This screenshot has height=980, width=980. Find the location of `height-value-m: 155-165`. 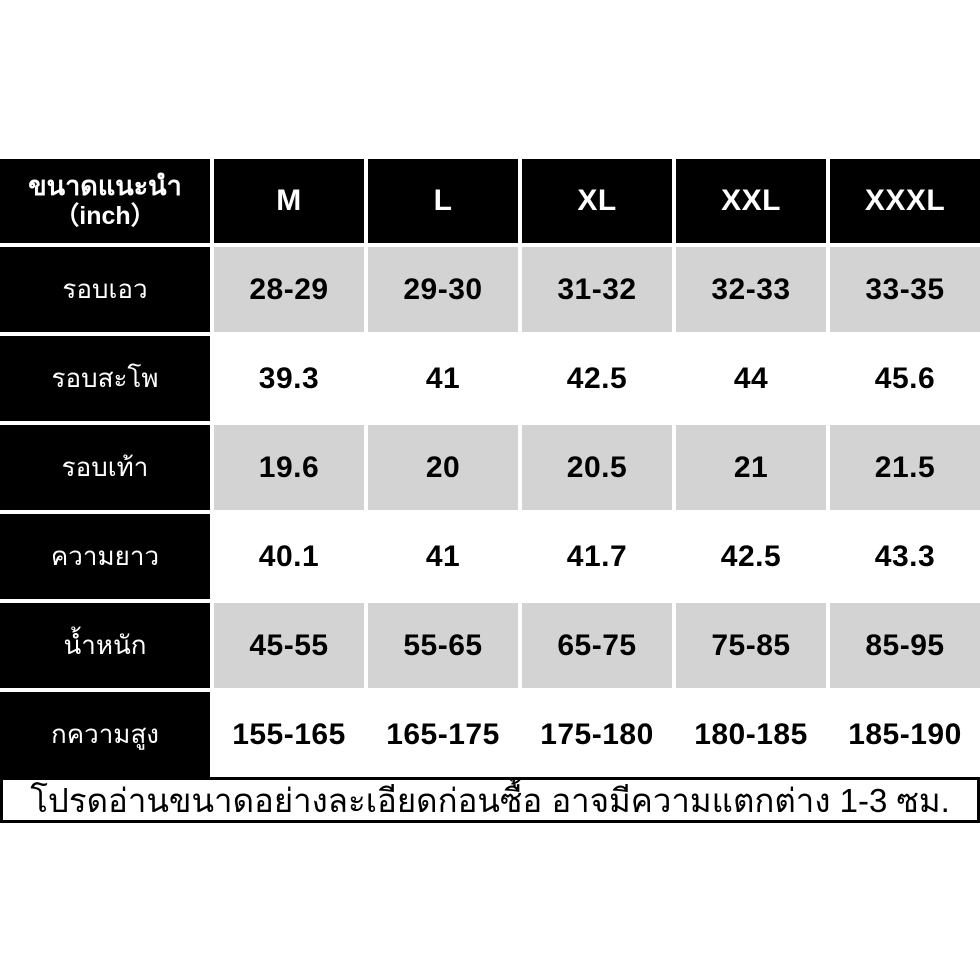

height-value-m: 155-165 is located at coordinates (289, 734).